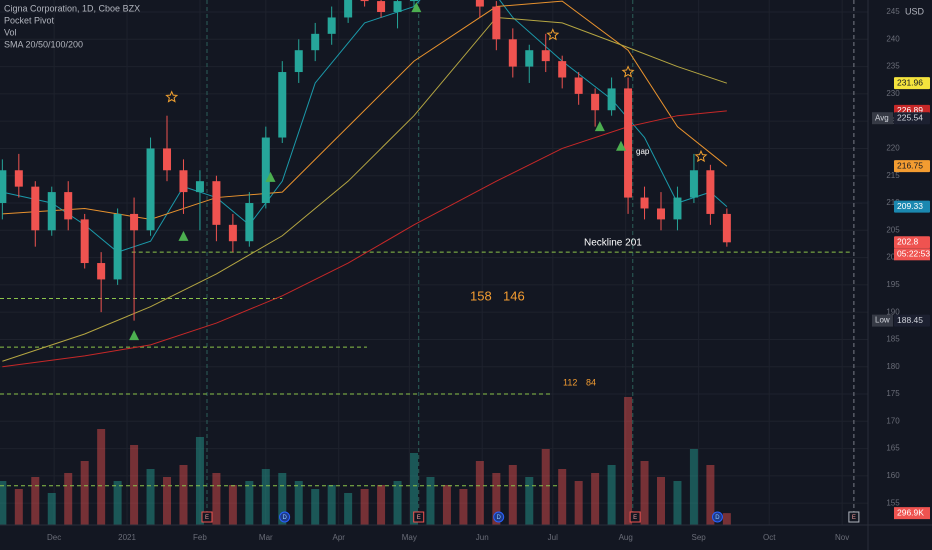 This screenshot has height=550, width=932. Describe the element at coordinates (910, 110) in the screenshot. I see `price-badge-label: 226.89` at that location.